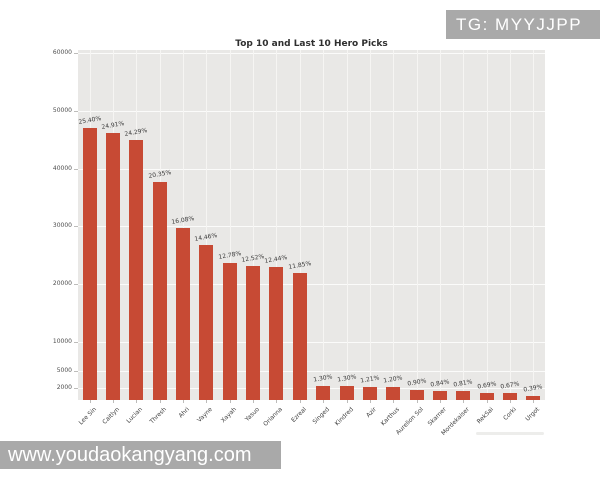 The height and width of the screenshot is (480, 600). Describe the element at coordinates (205, 415) in the screenshot. I see `x-tick-label: Vayne` at that location.